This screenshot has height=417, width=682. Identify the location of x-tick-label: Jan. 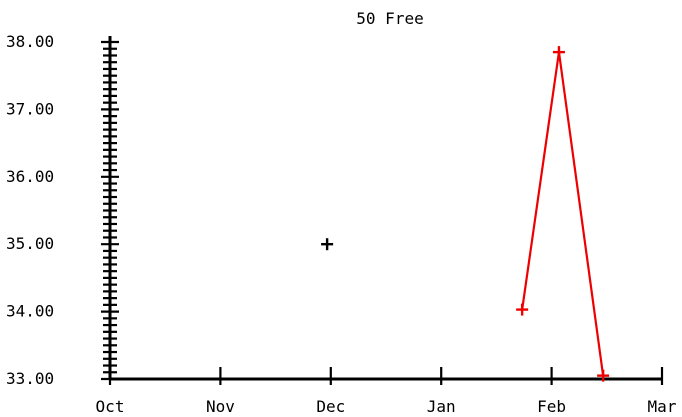
(441, 406).